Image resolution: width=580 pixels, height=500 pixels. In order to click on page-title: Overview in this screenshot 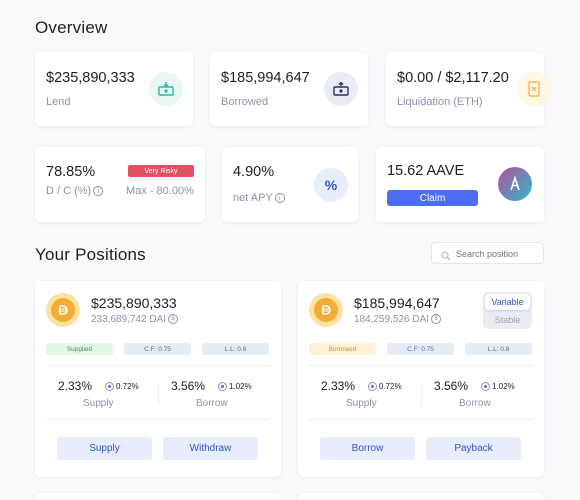, I will do `click(71, 27)`.